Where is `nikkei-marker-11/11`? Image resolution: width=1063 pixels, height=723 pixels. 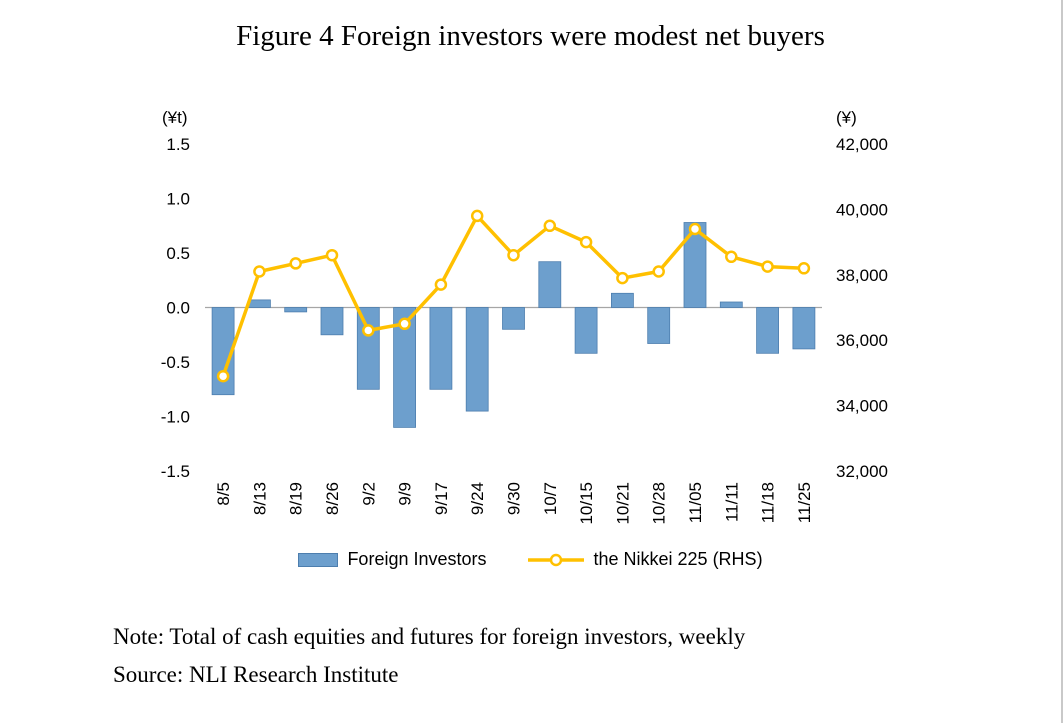
nikkei-marker-11/11 is located at coordinates (731, 257).